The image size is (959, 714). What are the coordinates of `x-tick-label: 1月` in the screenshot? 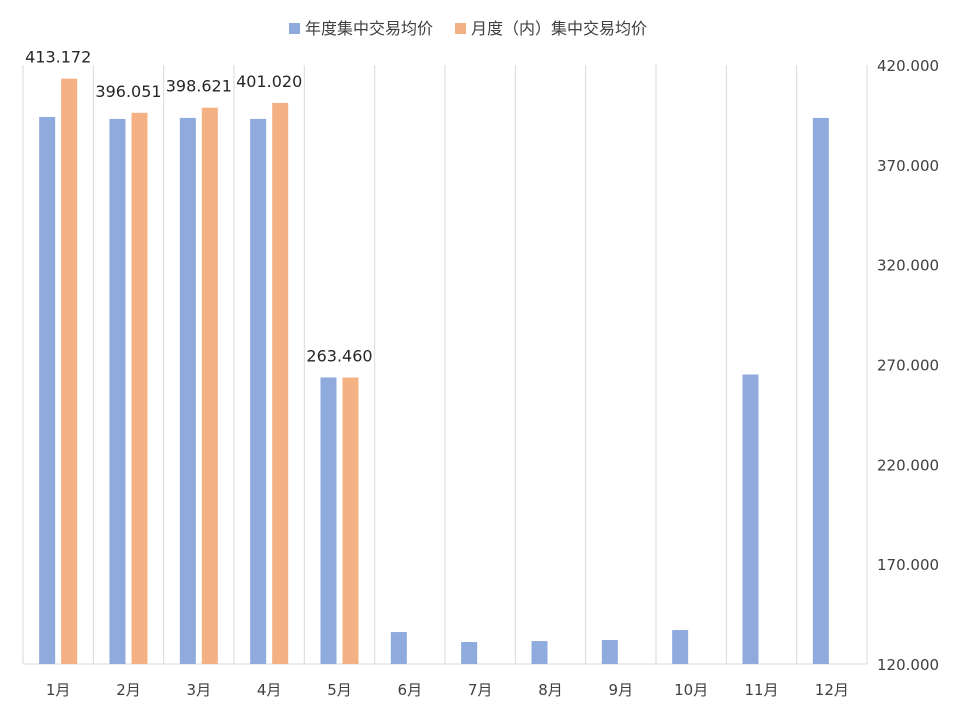 It's located at (58, 690).